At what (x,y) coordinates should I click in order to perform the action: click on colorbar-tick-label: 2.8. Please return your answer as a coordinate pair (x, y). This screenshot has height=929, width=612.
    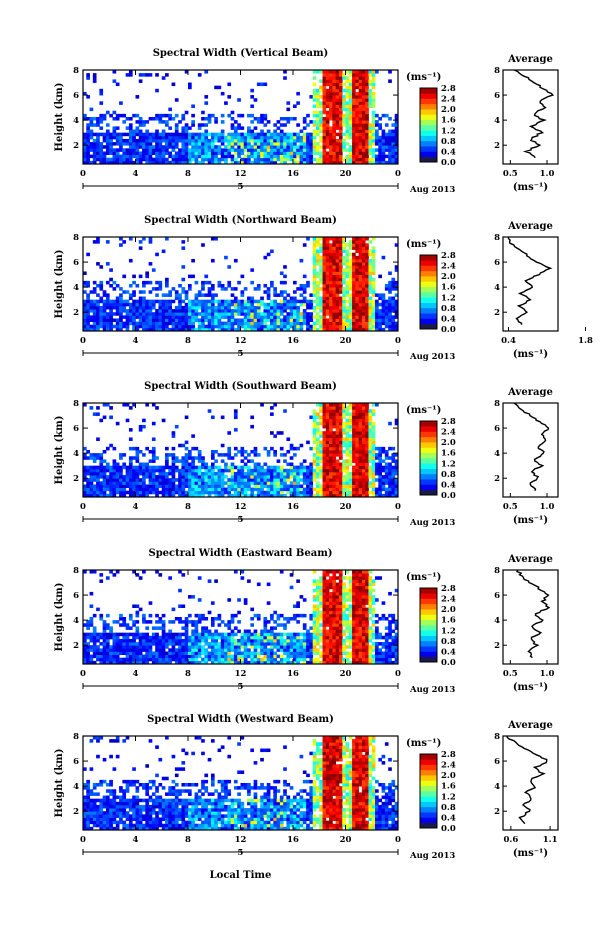
    Looking at the image, I should click on (448, 89).